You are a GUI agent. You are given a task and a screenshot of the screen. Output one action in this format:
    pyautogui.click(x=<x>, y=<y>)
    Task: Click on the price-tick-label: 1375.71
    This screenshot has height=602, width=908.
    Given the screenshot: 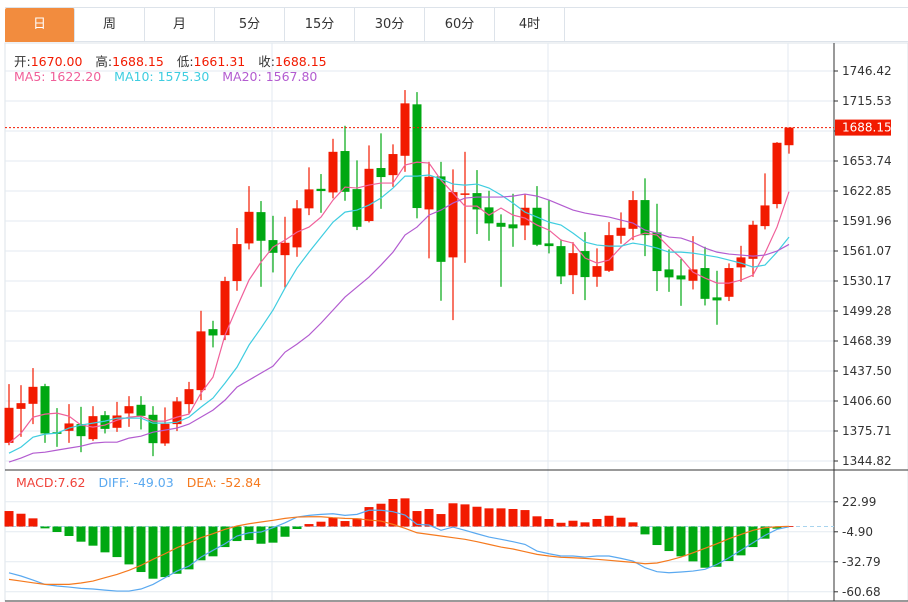 What is the action you would take?
    pyautogui.click(x=867, y=431)
    